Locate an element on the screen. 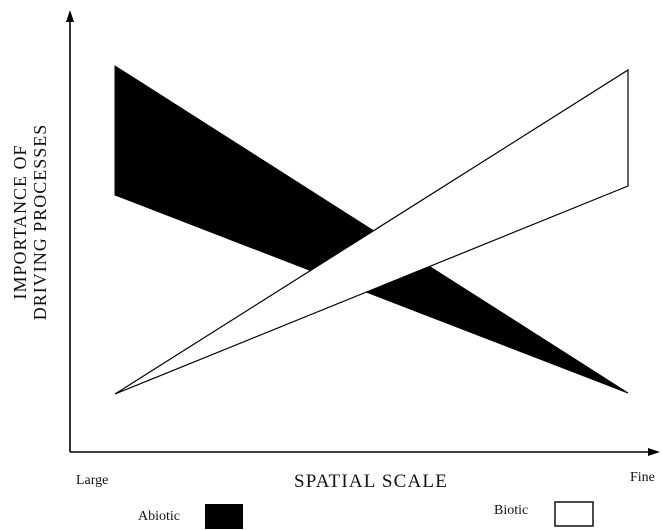 The width and height of the screenshot is (662, 530). y-axis-arrowhead is located at coordinates (70, 16).